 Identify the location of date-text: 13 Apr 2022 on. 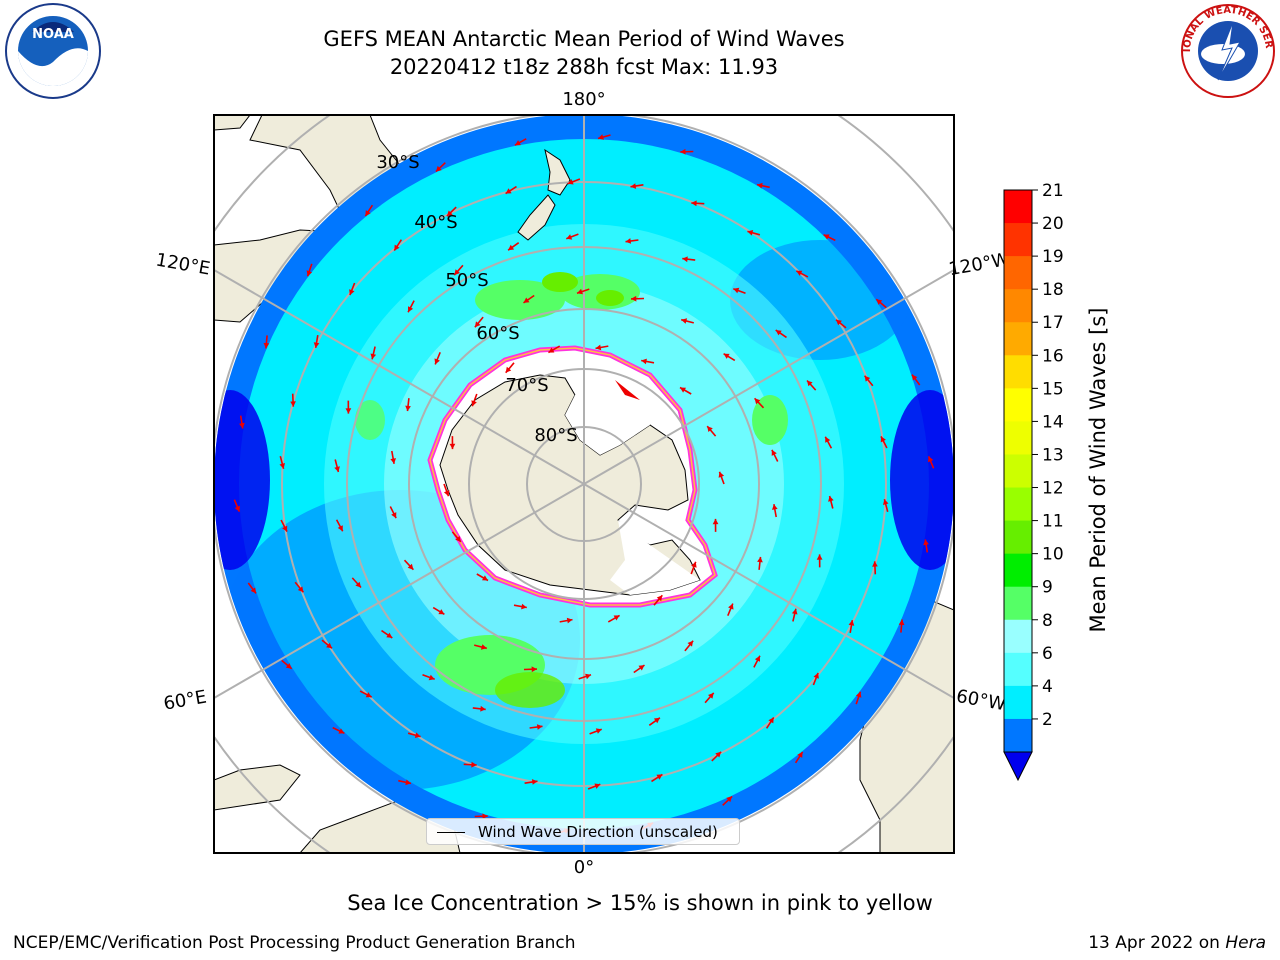
(1157, 943).